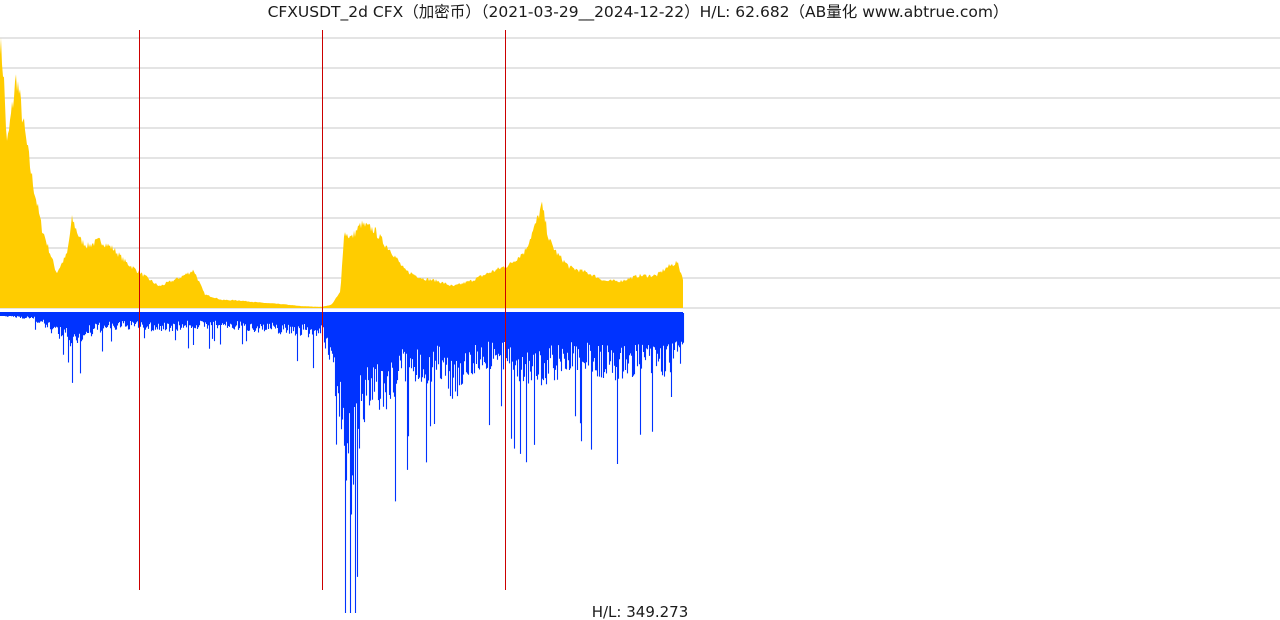 The image size is (1280, 620). I want to click on volume-baseline, so click(341, 314).